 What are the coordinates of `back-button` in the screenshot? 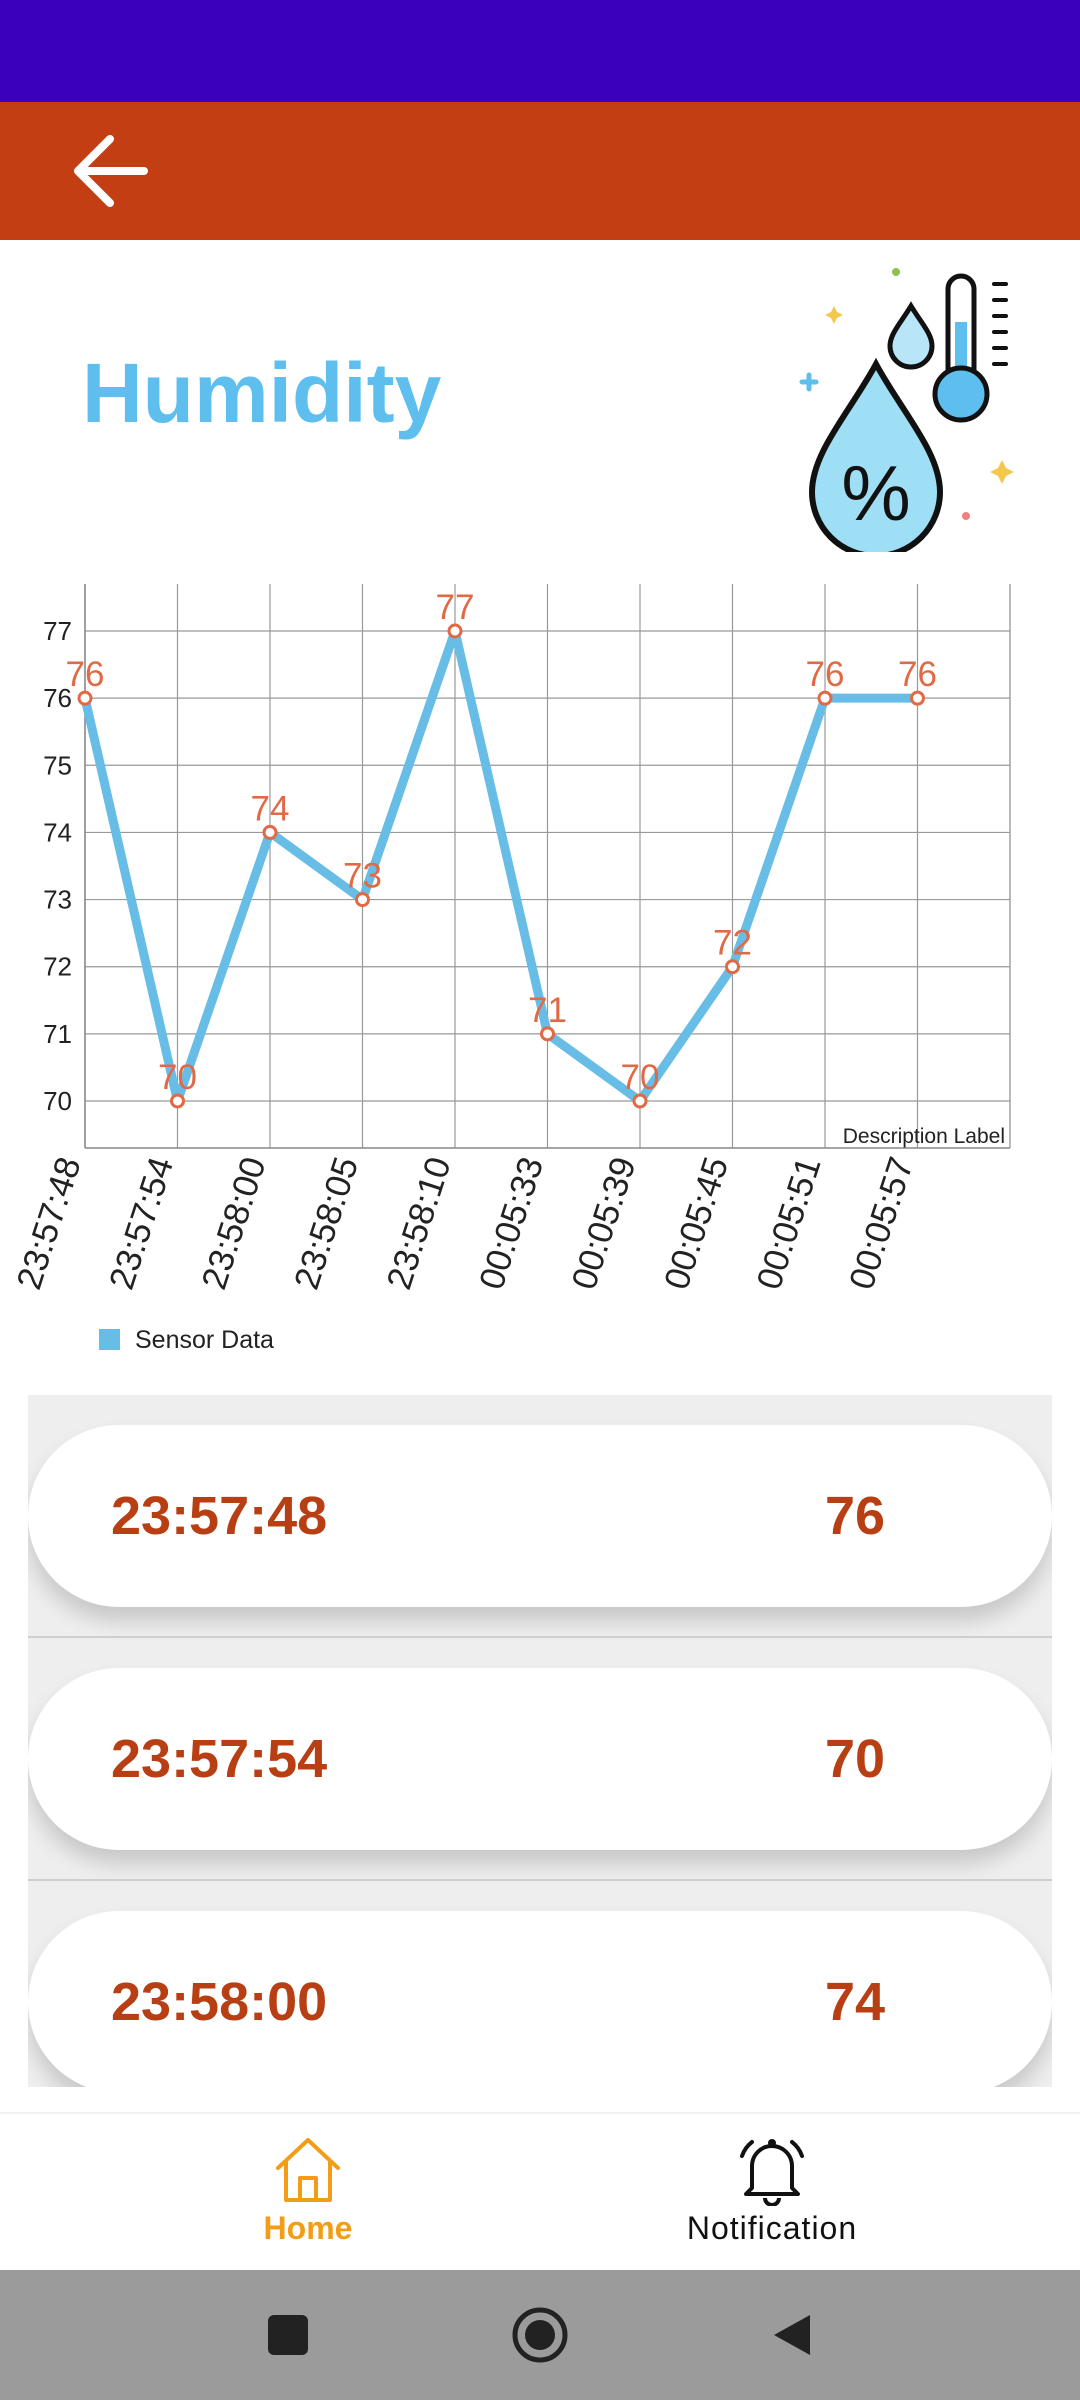 It's located at (110, 171).